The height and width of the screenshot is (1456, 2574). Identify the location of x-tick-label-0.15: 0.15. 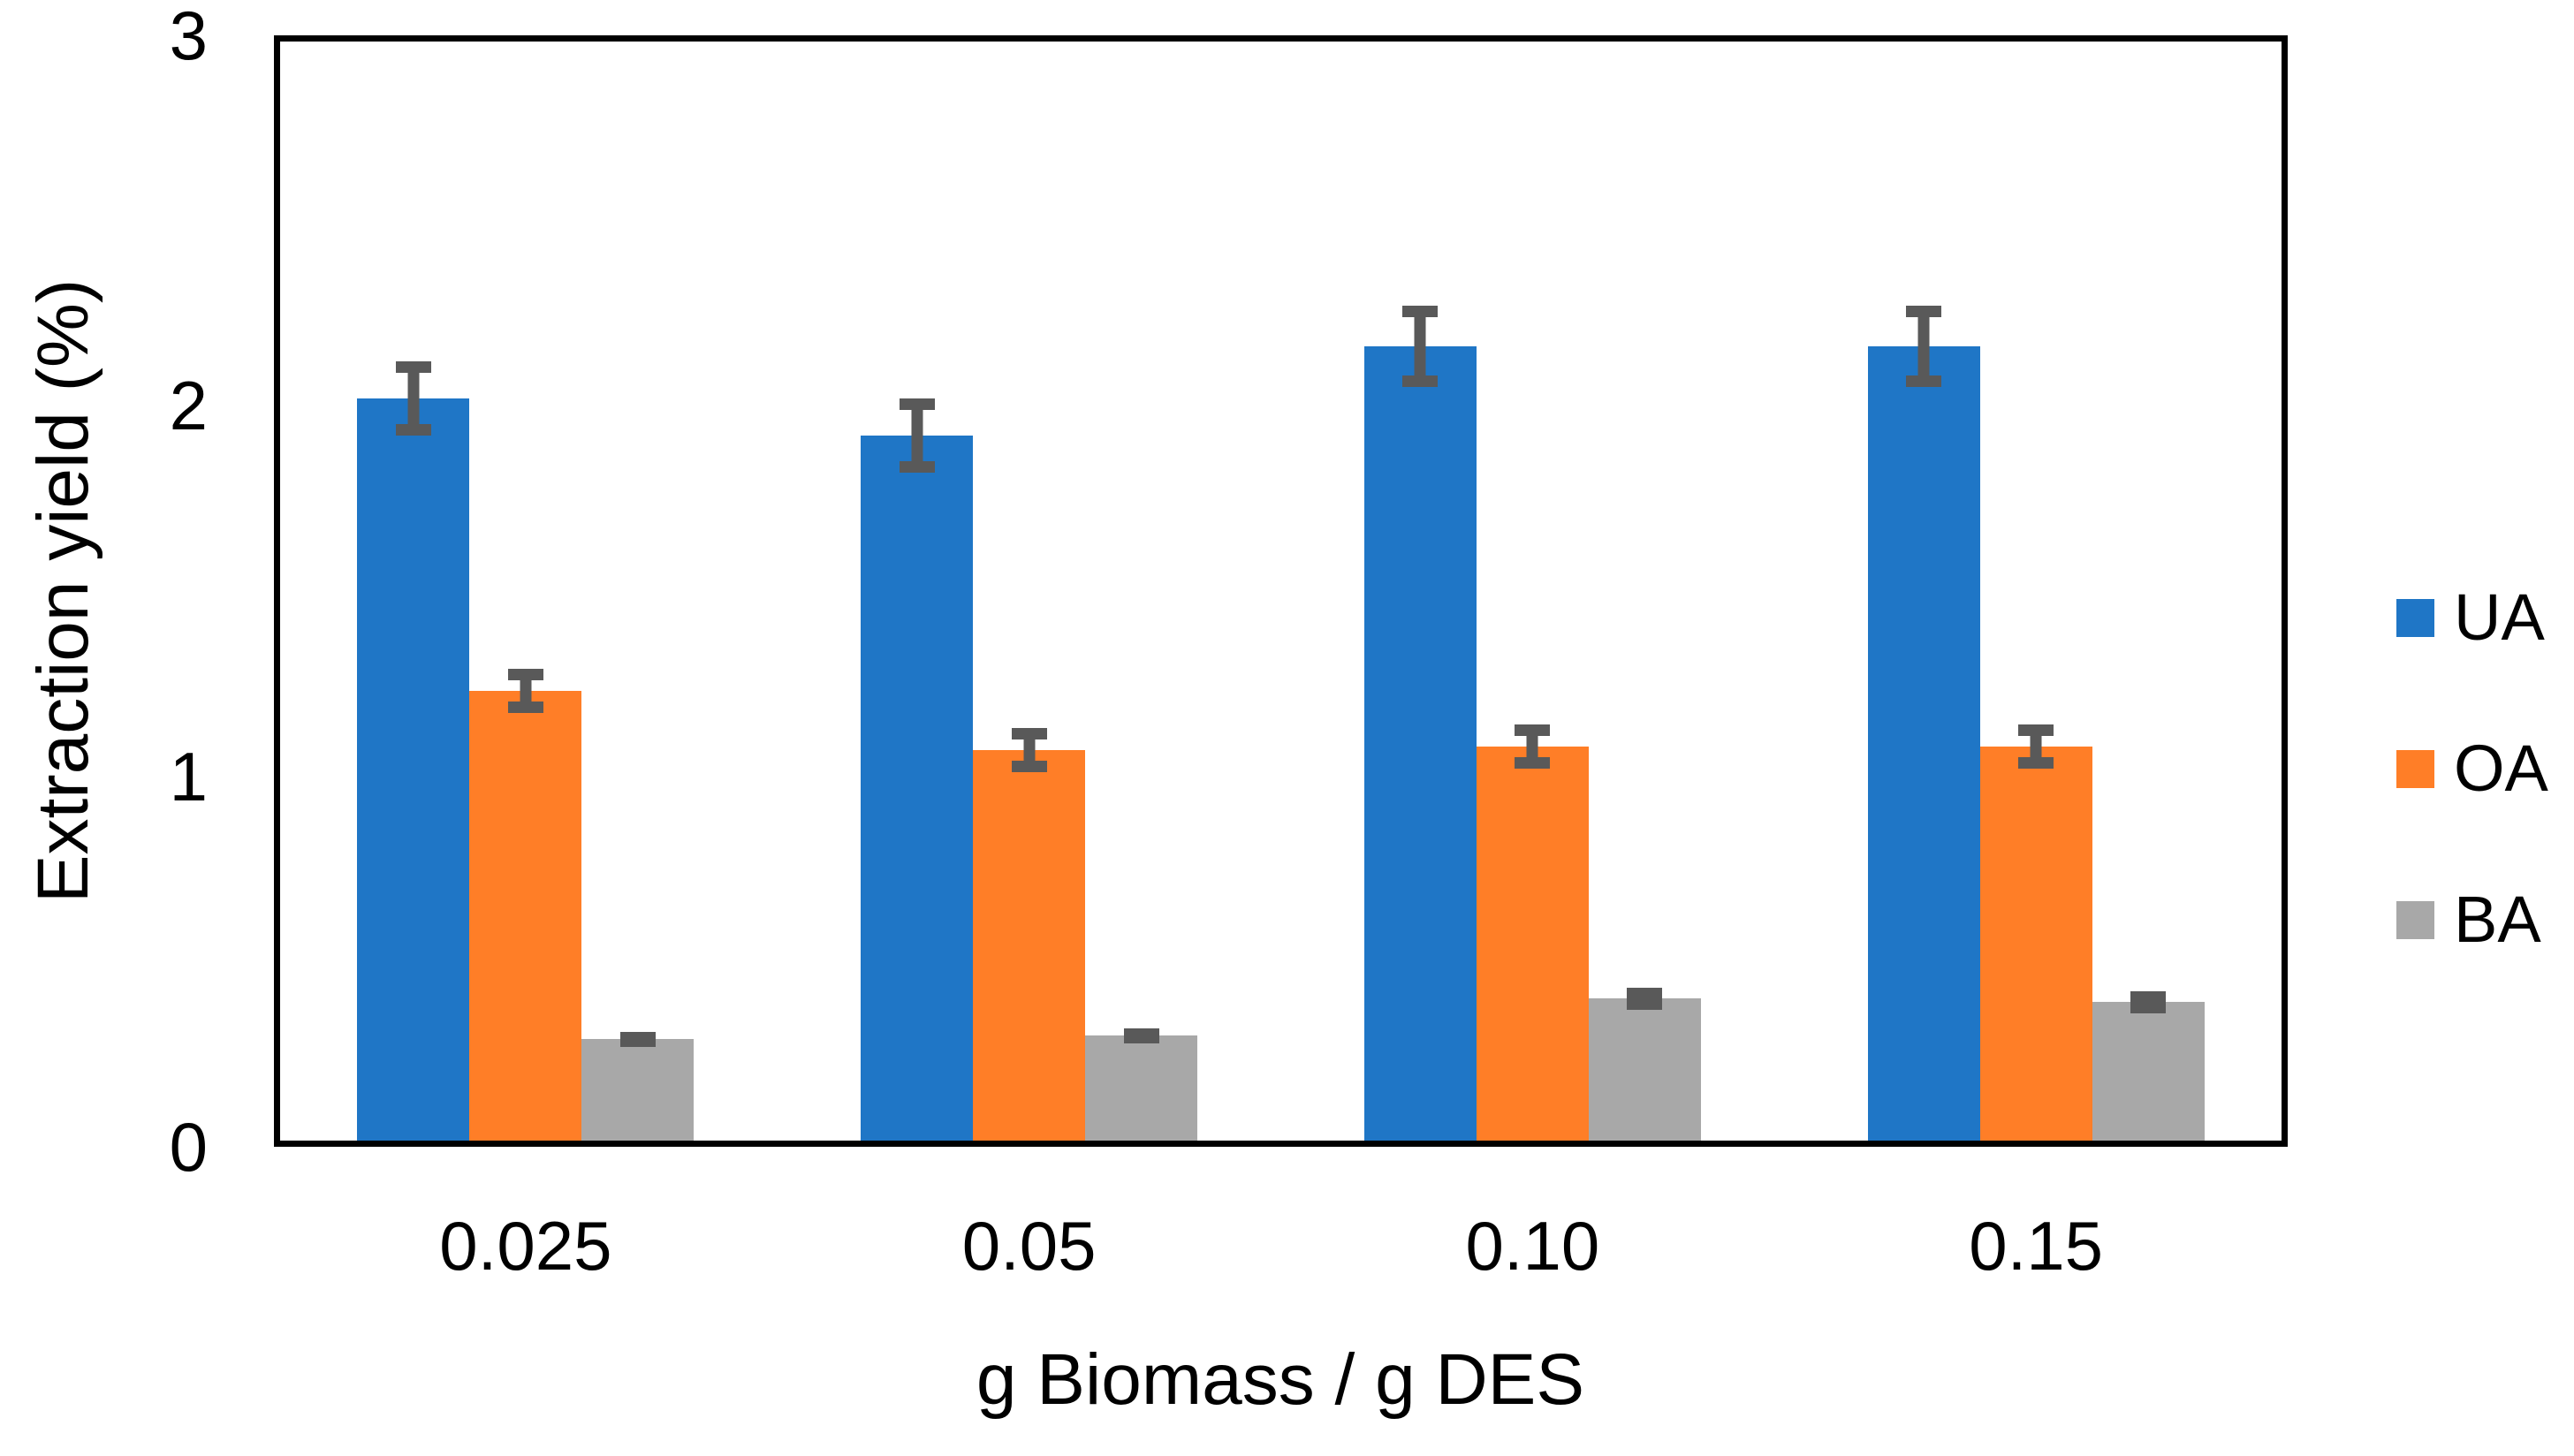
(2037, 1246).